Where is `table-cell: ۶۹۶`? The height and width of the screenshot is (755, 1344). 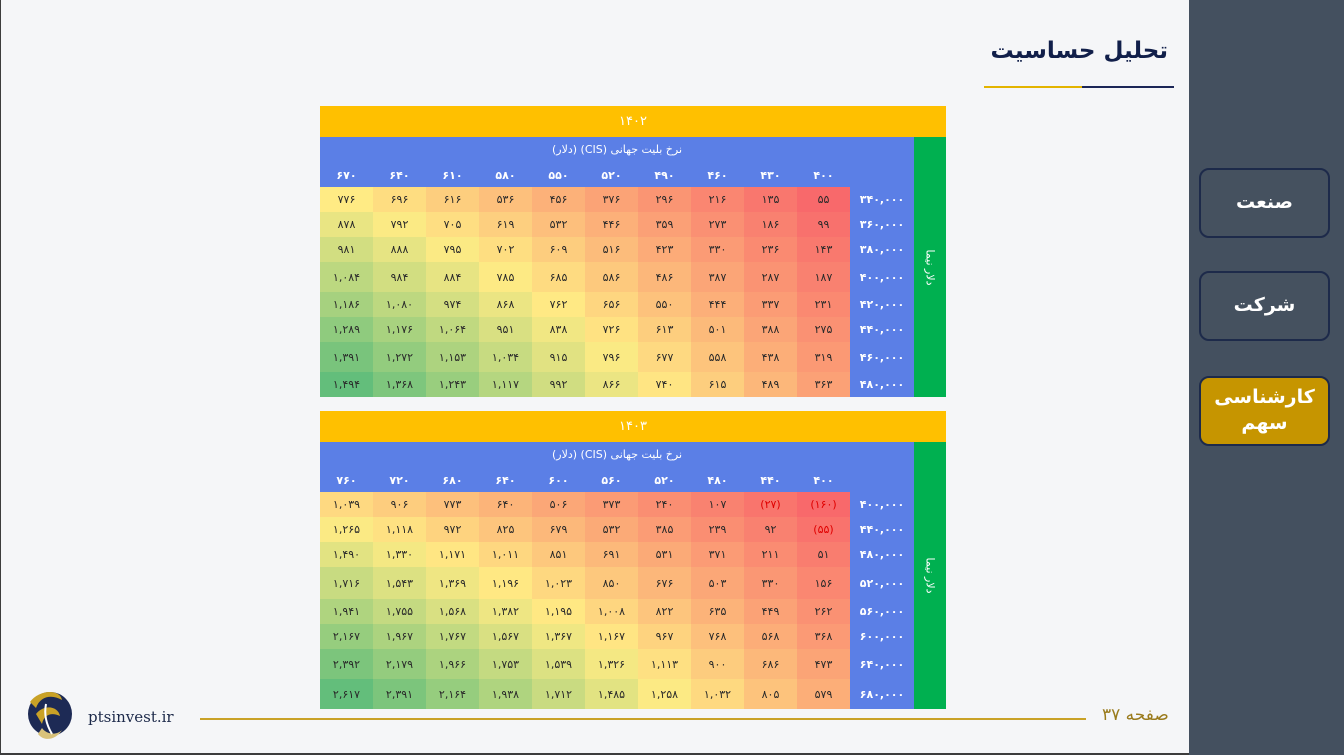
table-cell: ۶۹۶ is located at coordinates (399, 199).